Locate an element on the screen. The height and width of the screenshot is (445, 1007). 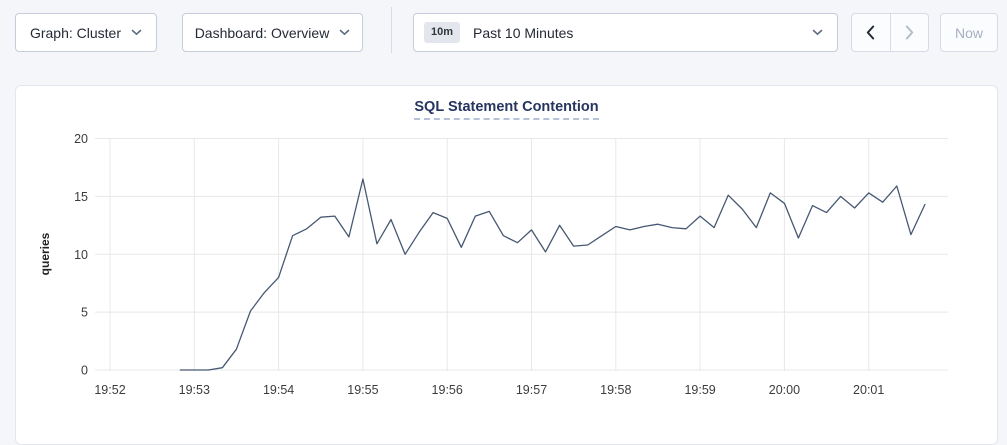
graph-selector-dropdown: Graph: Cluster is located at coordinates (86, 32).